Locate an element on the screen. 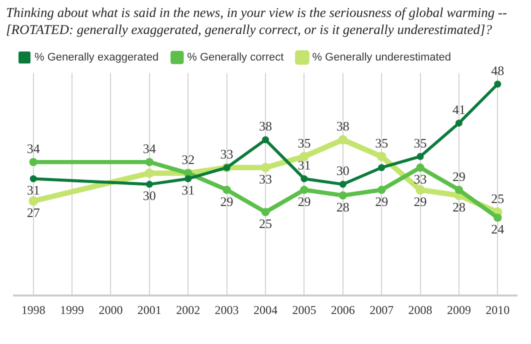  x-tick-label: 2001 is located at coordinates (149, 309).